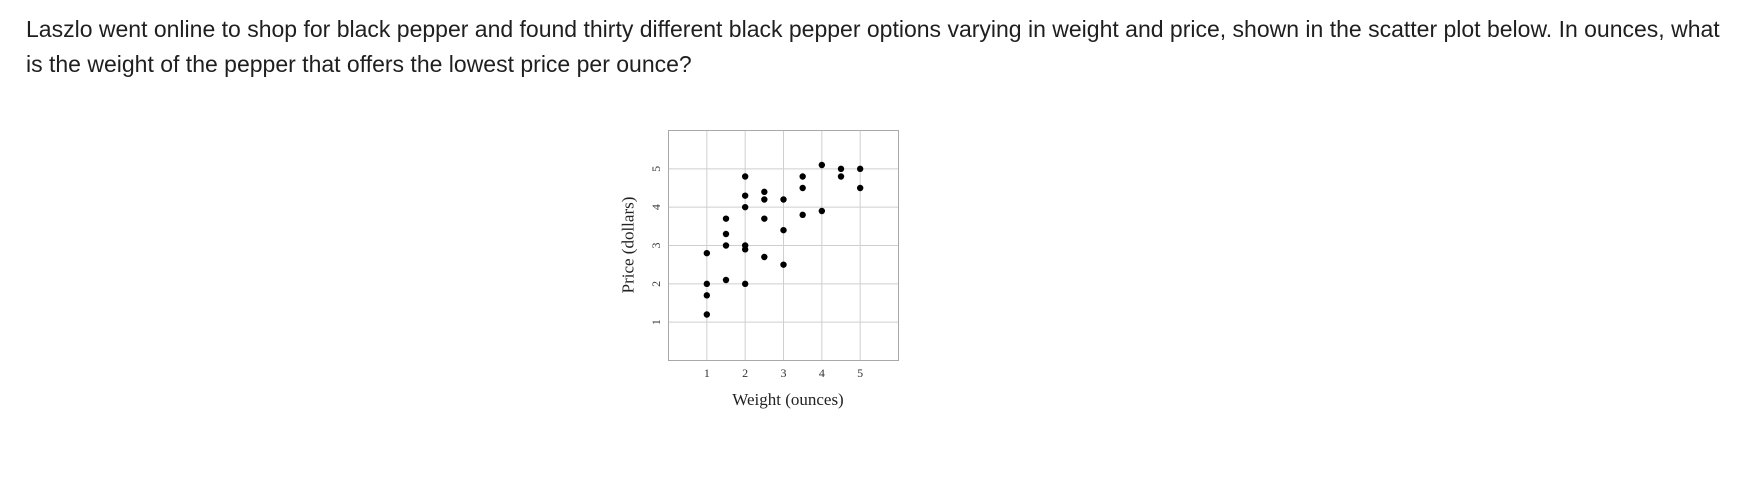  What do you see at coordinates (707, 373) in the screenshot?
I see `x-tick-label: 1` at bounding box center [707, 373].